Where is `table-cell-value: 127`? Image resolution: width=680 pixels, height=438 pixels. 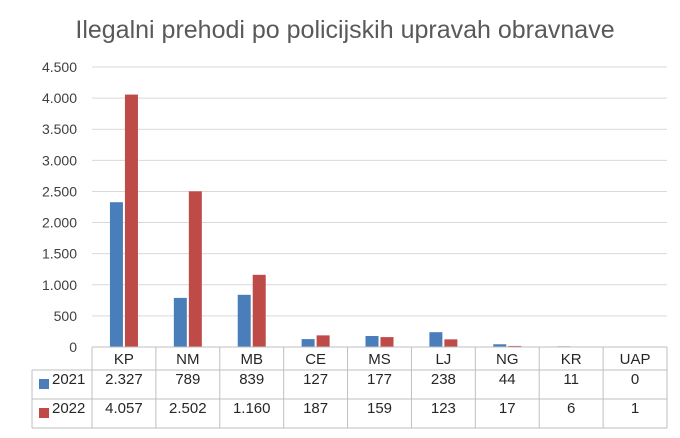 table-cell-value: 127 is located at coordinates (315, 379).